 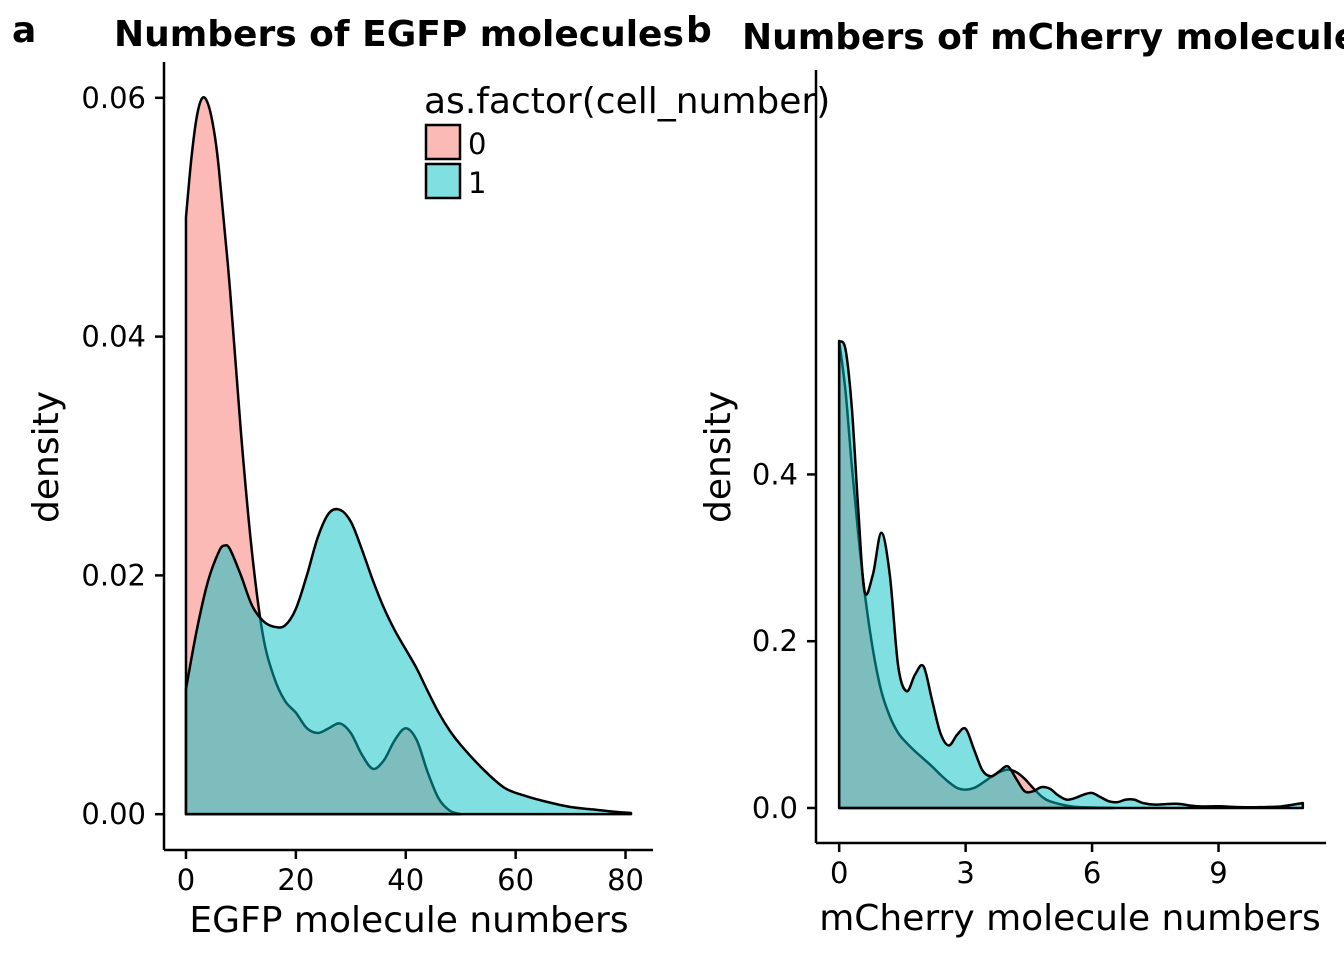 What do you see at coordinates (965, 873) in the screenshot?
I see `panel-b-x-tick-label: 3` at bounding box center [965, 873].